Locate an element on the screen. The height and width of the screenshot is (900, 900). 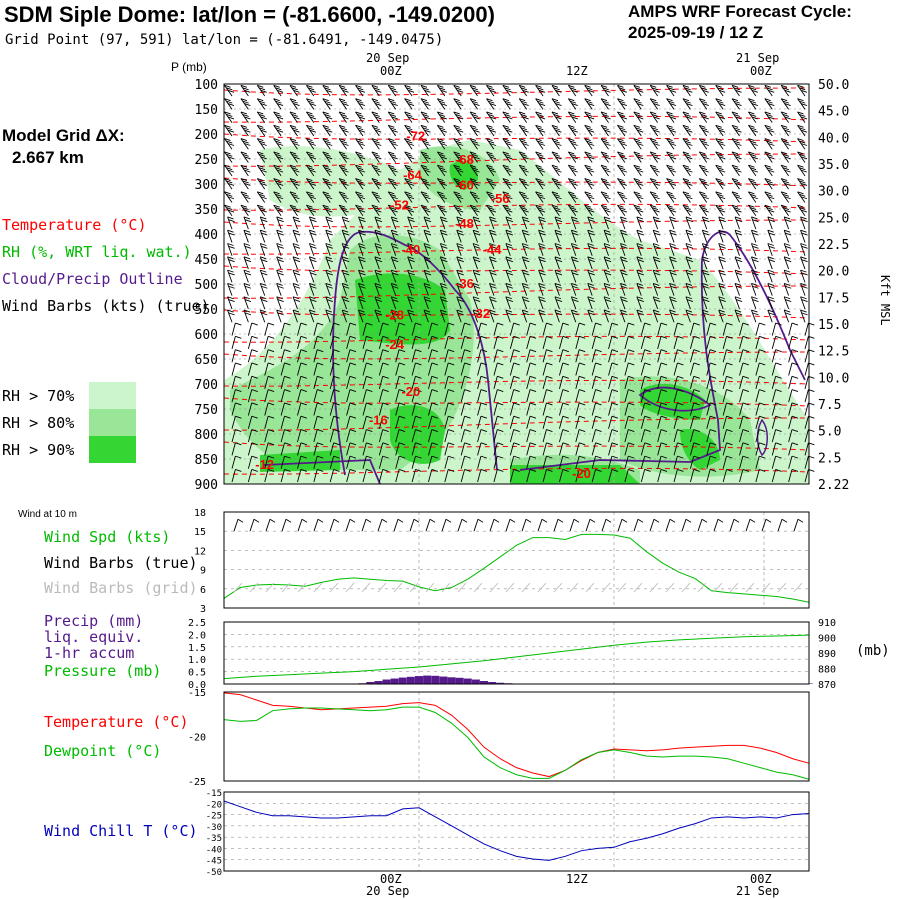
kft-tick-label: 17.5 is located at coordinates (833, 298).